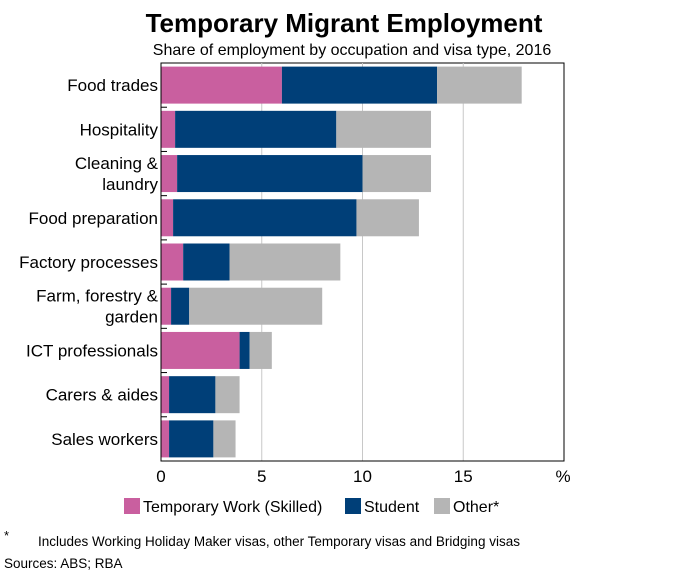  Describe the element at coordinates (160, 476) in the screenshot. I see `x-tick-label: 0` at that location.